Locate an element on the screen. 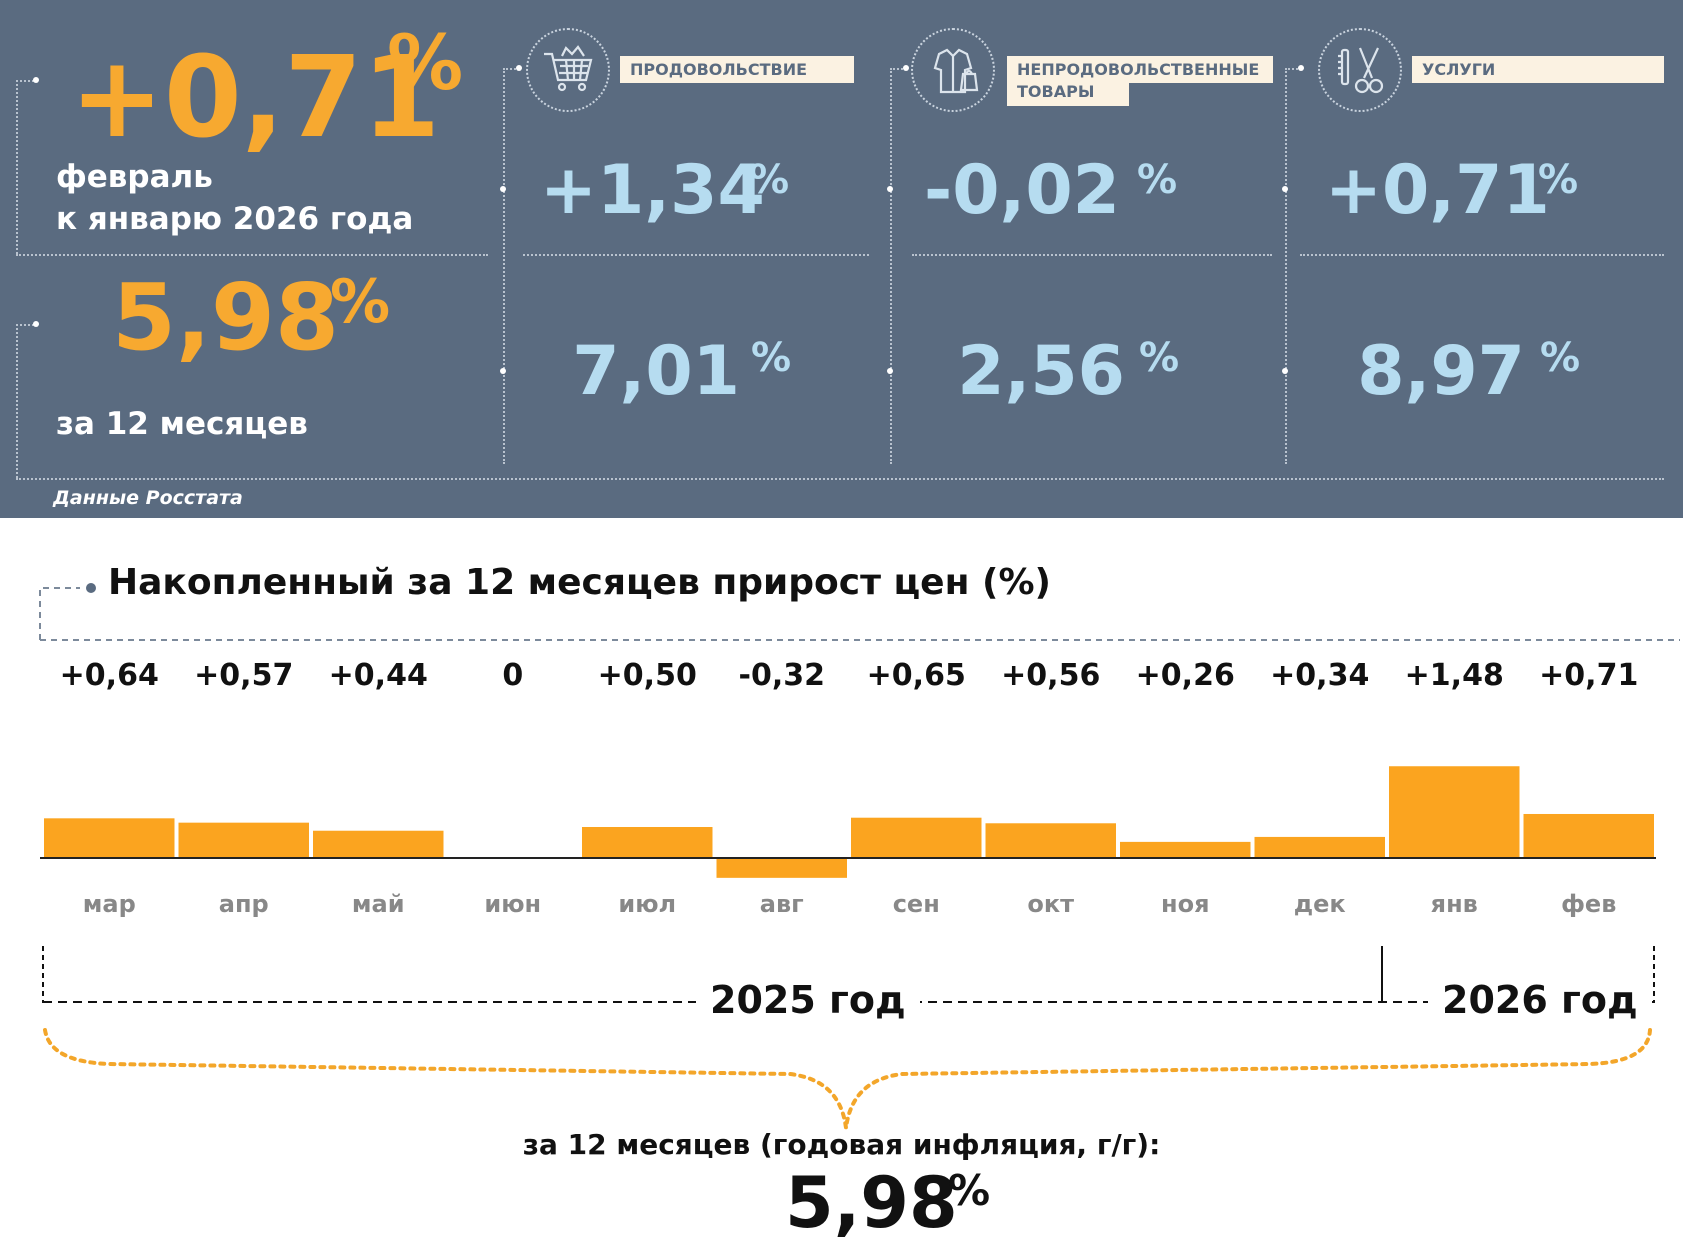 This screenshot has height=1250, width=1683. category-services-label: УСЛУГИ is located at coordinates (1538, 69).